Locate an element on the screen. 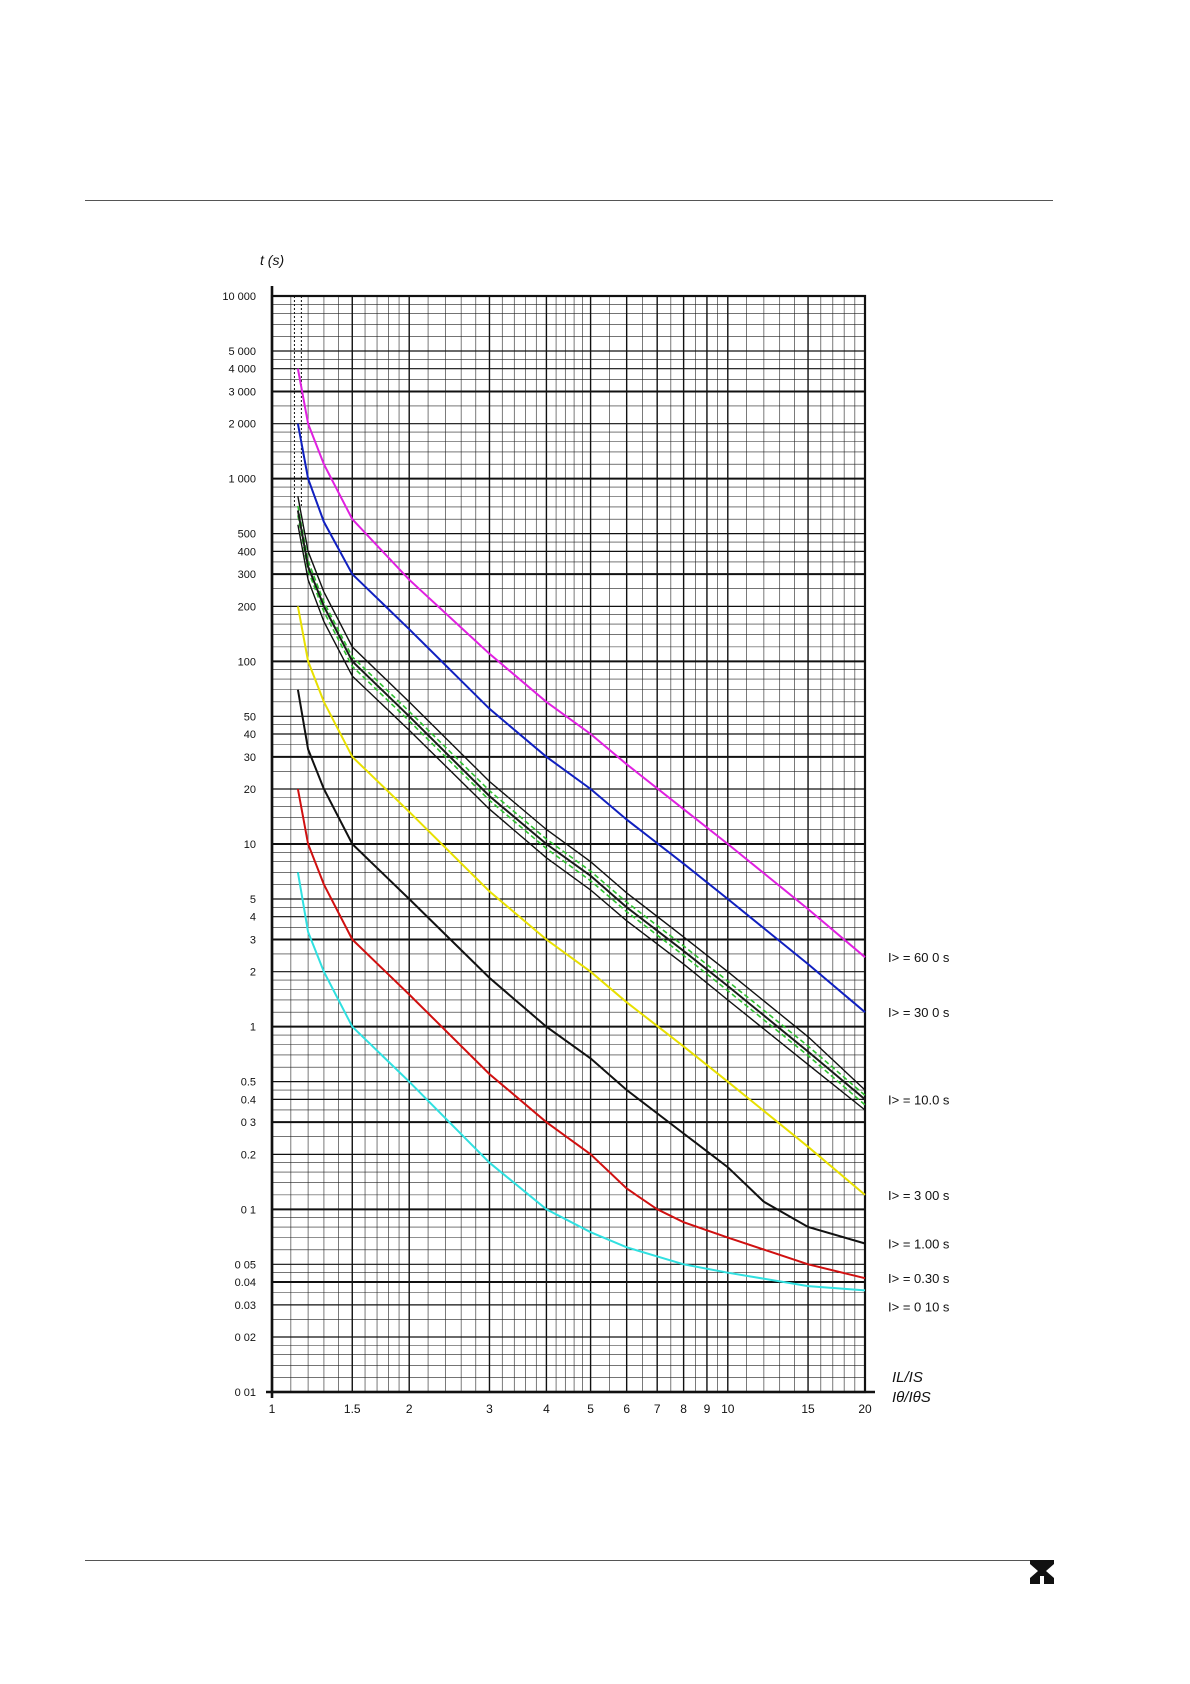 Image resolution: width=1190 pixels, height=1684 pixels. x-tick-label: 10 is located at coordinates (728, 1409).